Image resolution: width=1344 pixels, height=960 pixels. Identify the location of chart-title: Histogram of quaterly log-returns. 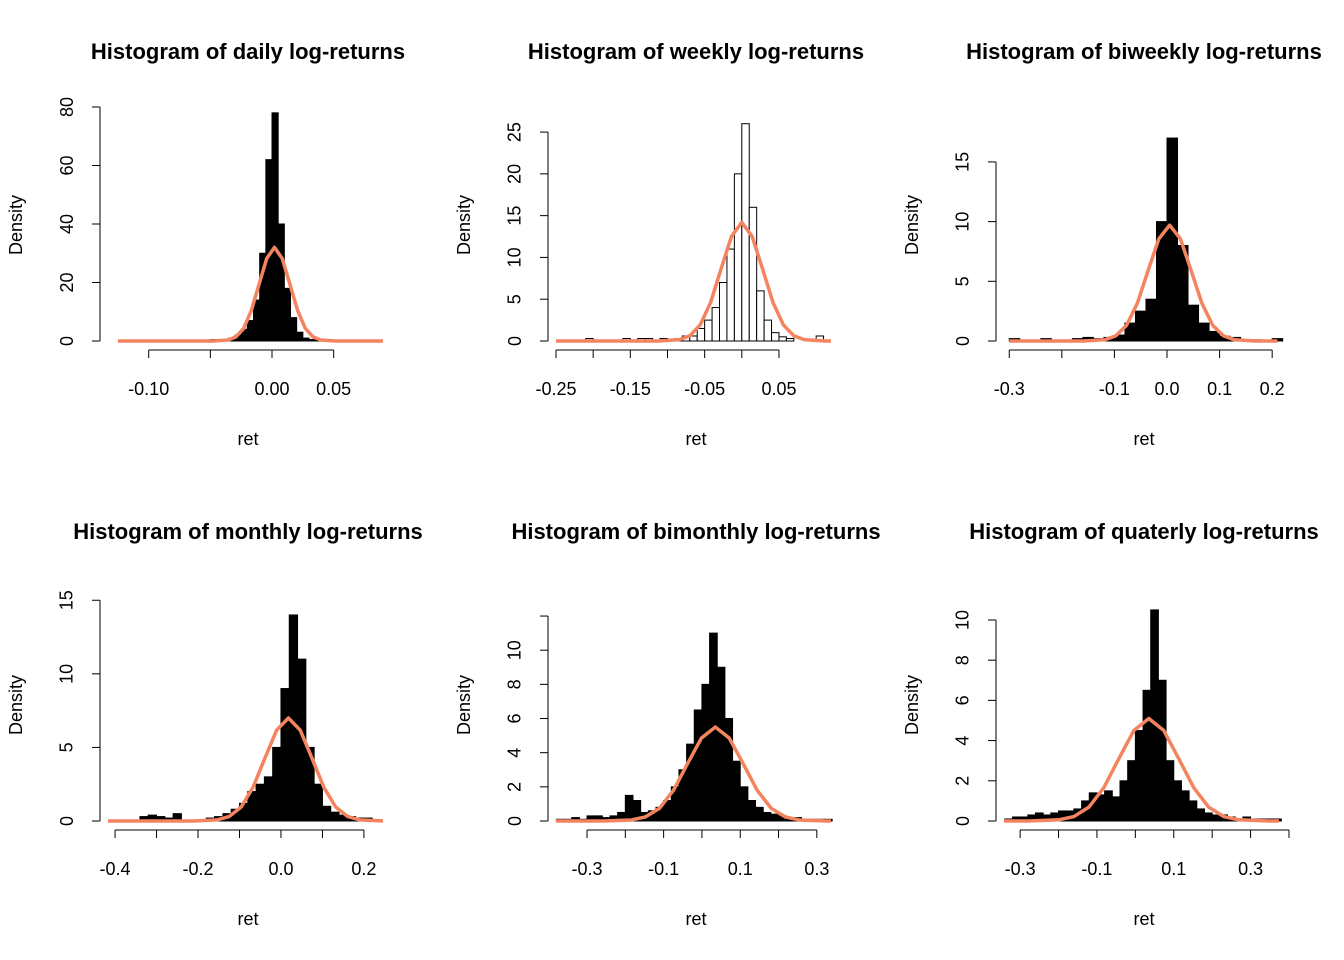
(1144, 531).